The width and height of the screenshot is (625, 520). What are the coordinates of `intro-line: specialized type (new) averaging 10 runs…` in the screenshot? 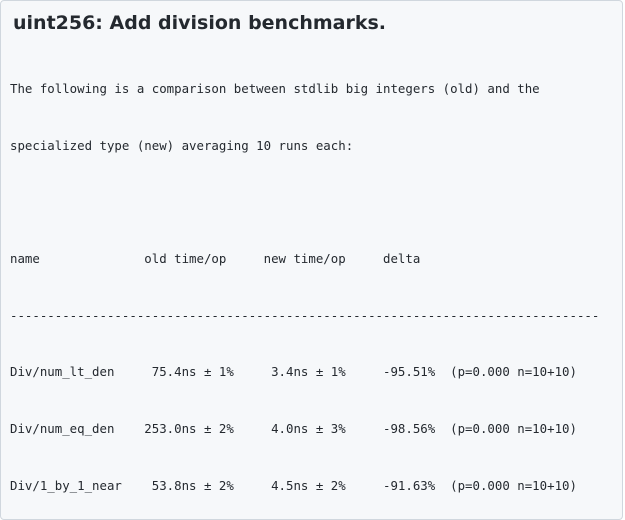 It's located at (182, 145).